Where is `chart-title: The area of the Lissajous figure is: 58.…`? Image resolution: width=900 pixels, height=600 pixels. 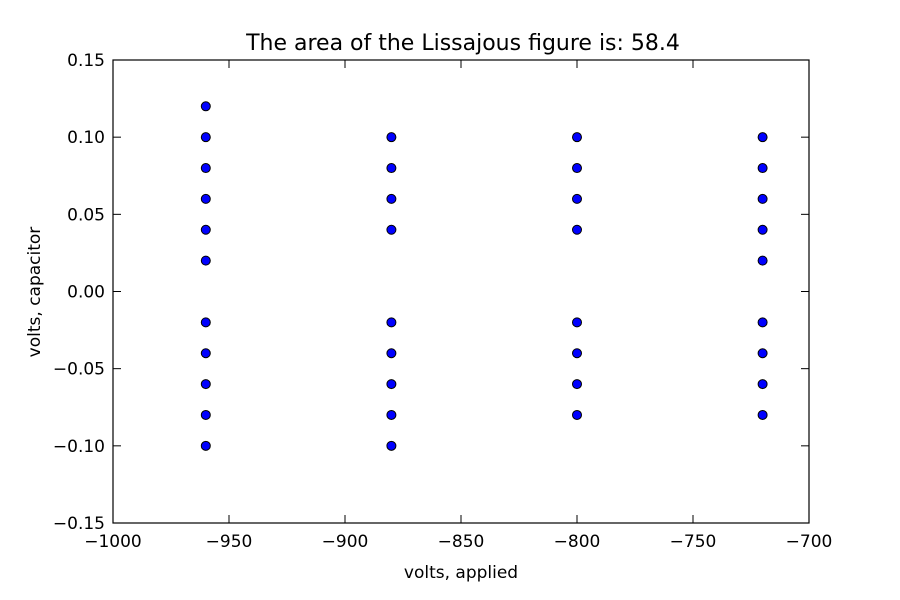 chart-title: The area of the Lissajous figure is: 58.… is located at coordinates (462, 43).